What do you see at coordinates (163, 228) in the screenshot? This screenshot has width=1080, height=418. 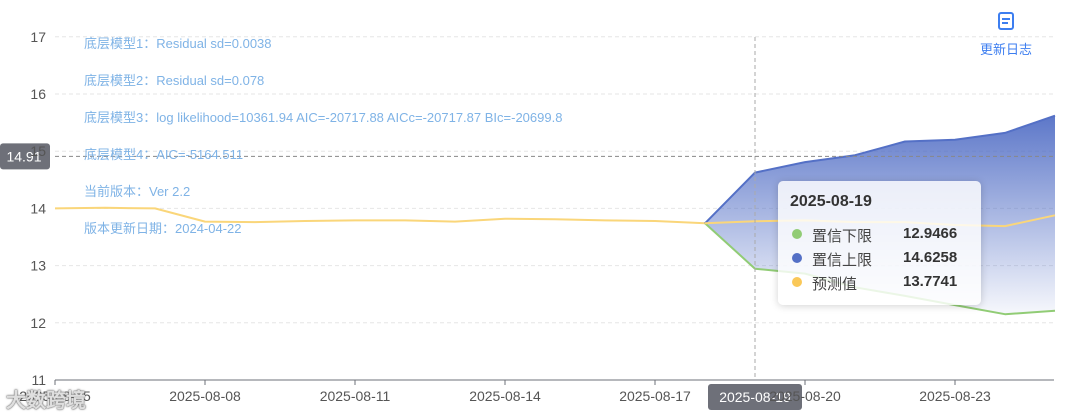 I see `model-info-line: 版本更新日期：2024-04-22` at bounding box center [163, 228].